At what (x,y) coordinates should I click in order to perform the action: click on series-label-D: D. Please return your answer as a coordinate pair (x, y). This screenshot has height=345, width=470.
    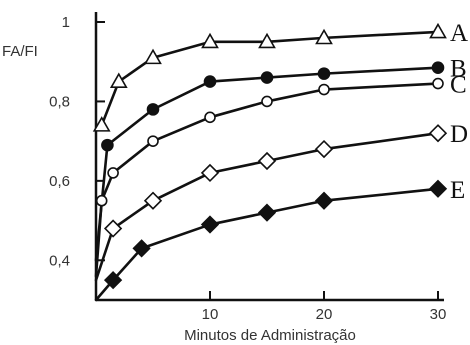
    Looking at the image, I should click on (459, 134).